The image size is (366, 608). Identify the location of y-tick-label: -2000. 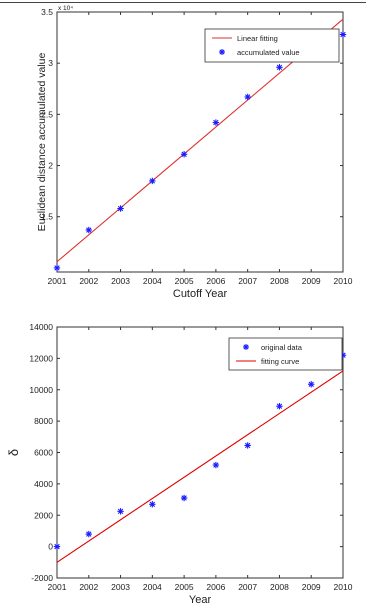
(42, 578).